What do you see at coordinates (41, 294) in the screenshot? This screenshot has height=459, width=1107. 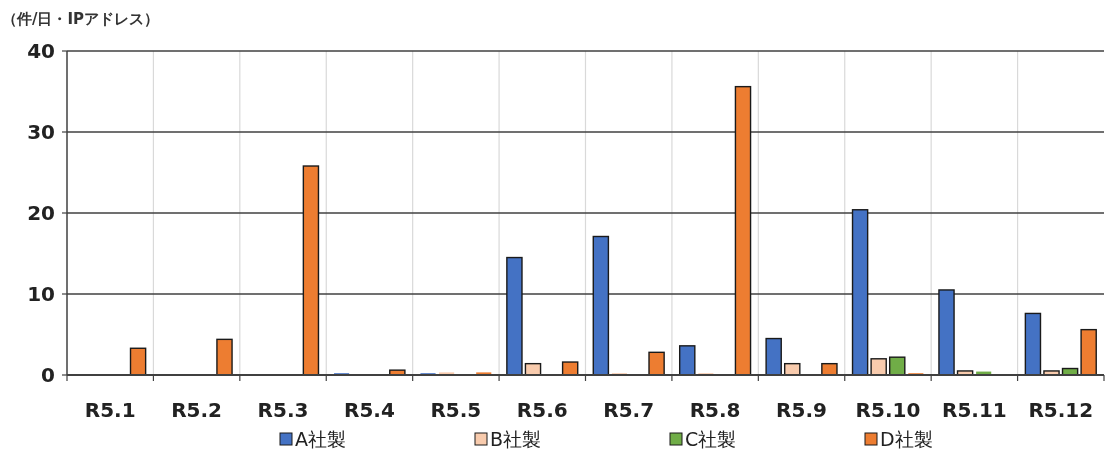 I see `y-tick-label: 10` at bounding box center [41, 294].